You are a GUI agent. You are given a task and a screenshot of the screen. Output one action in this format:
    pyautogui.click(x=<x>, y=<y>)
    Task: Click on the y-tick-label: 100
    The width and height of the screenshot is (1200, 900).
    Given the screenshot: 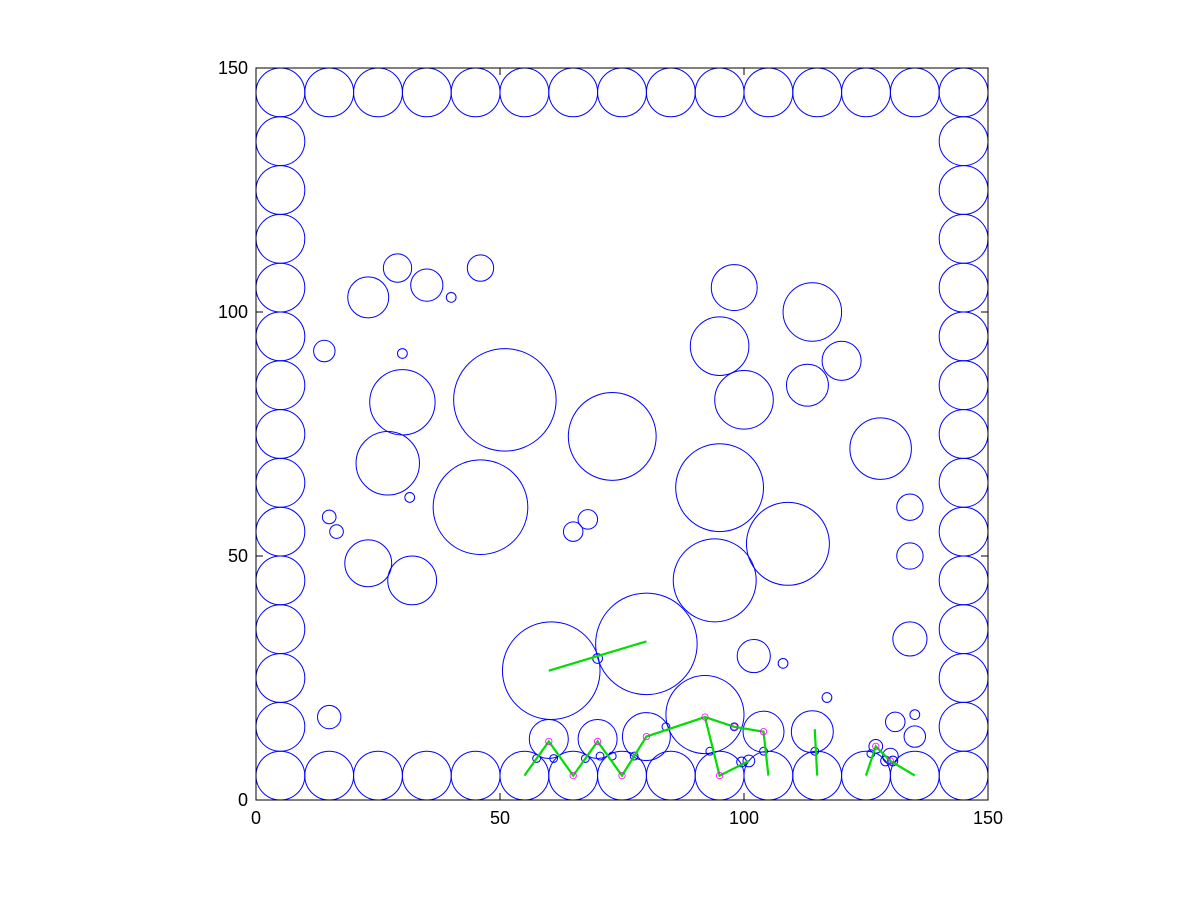 What is the action you would take?
    pyautogui.click(x=233, y=312)
    